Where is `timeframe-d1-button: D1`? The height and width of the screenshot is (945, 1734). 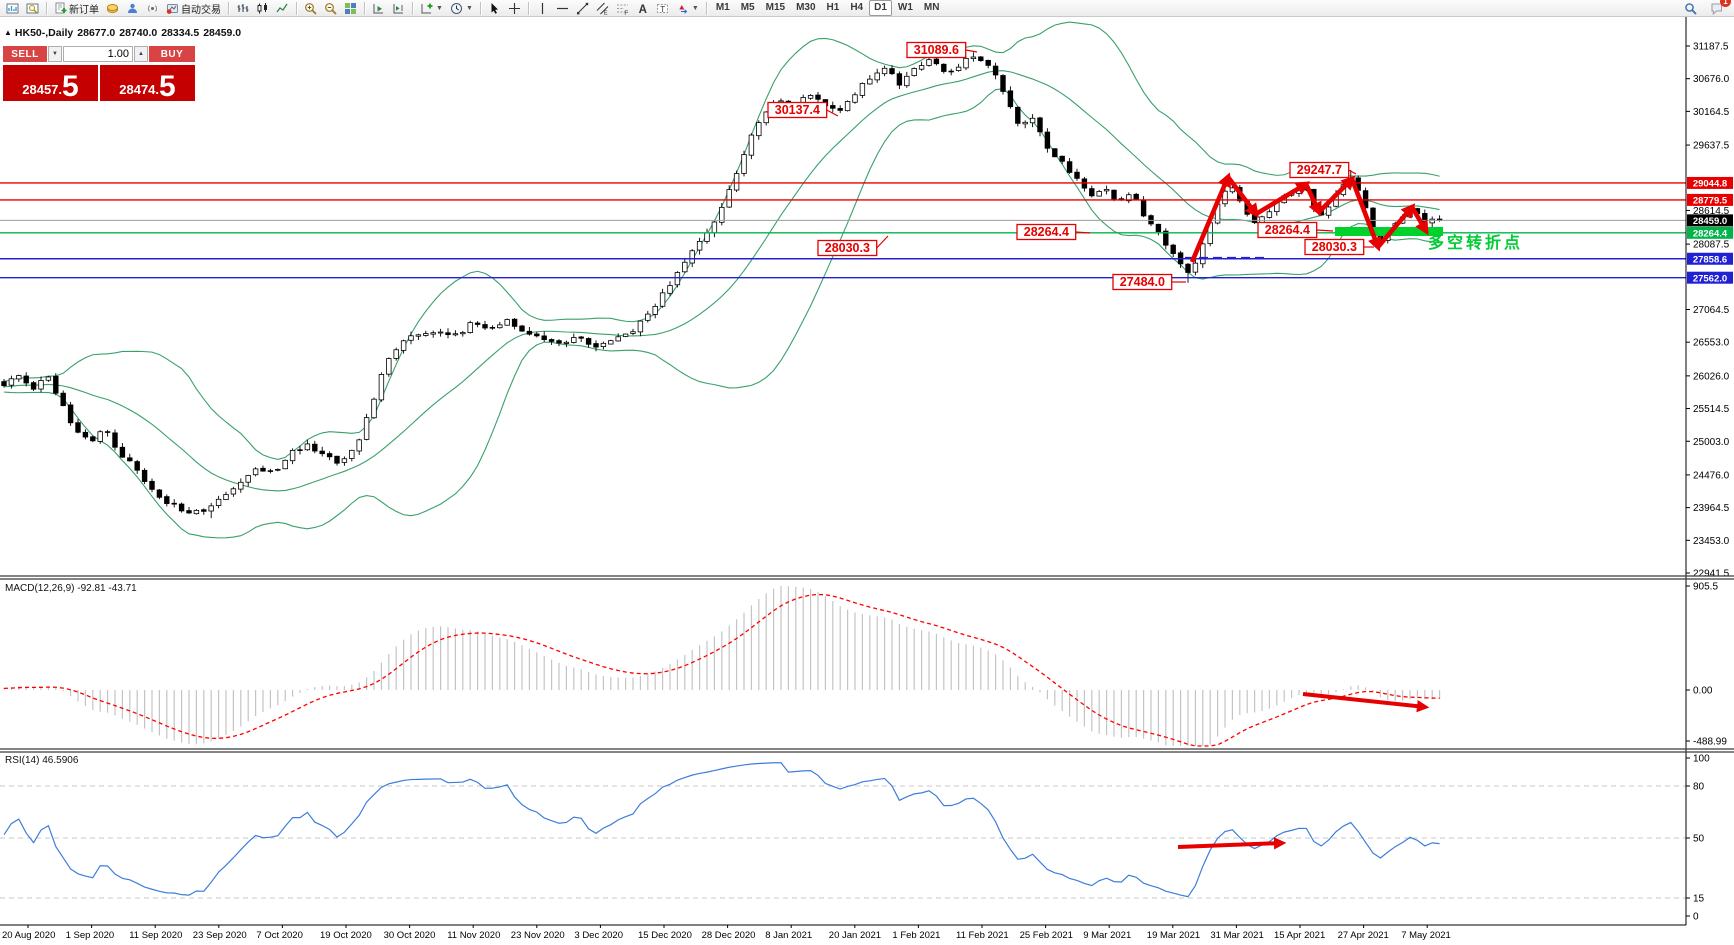 timeframe-d1-button: D1 is located at coordinates (880, 8).